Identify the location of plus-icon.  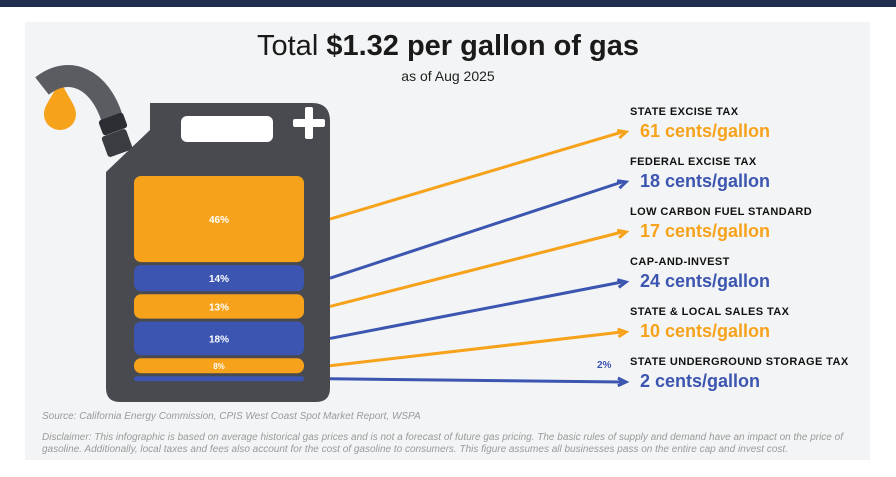
(309, 123).